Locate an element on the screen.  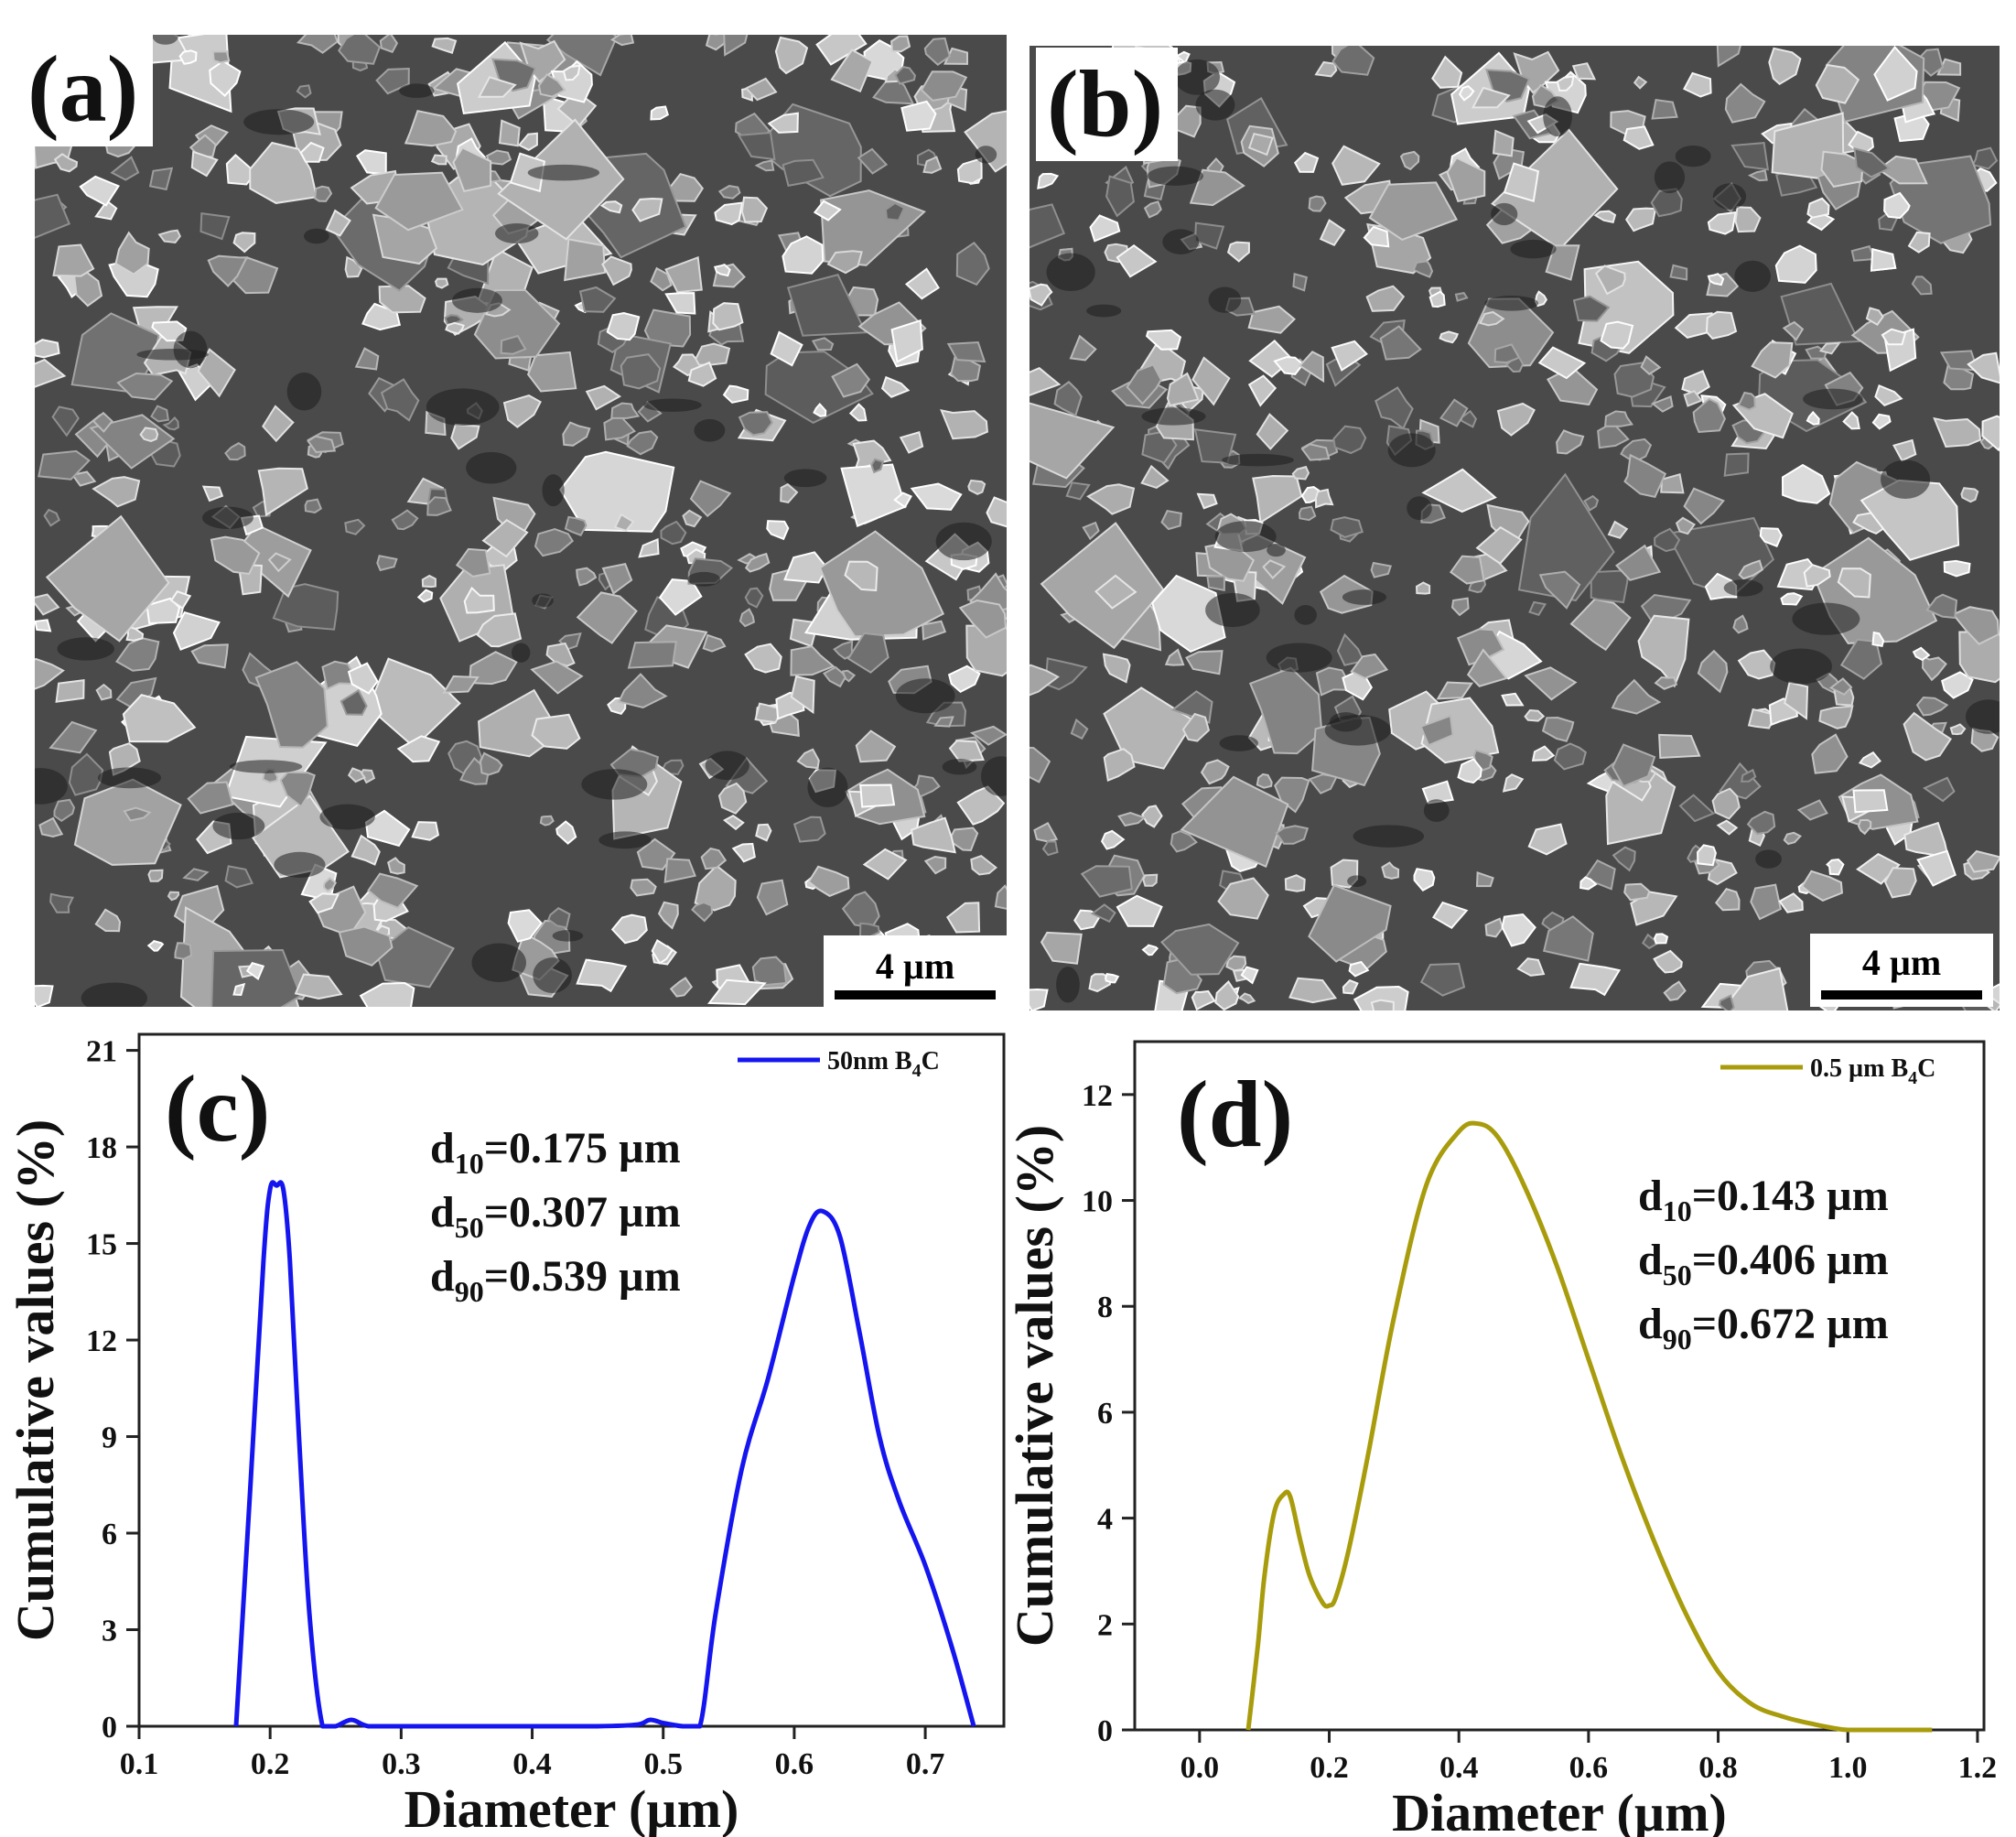
y-tick-label: 2 is located at coordinates (1105, 1625).